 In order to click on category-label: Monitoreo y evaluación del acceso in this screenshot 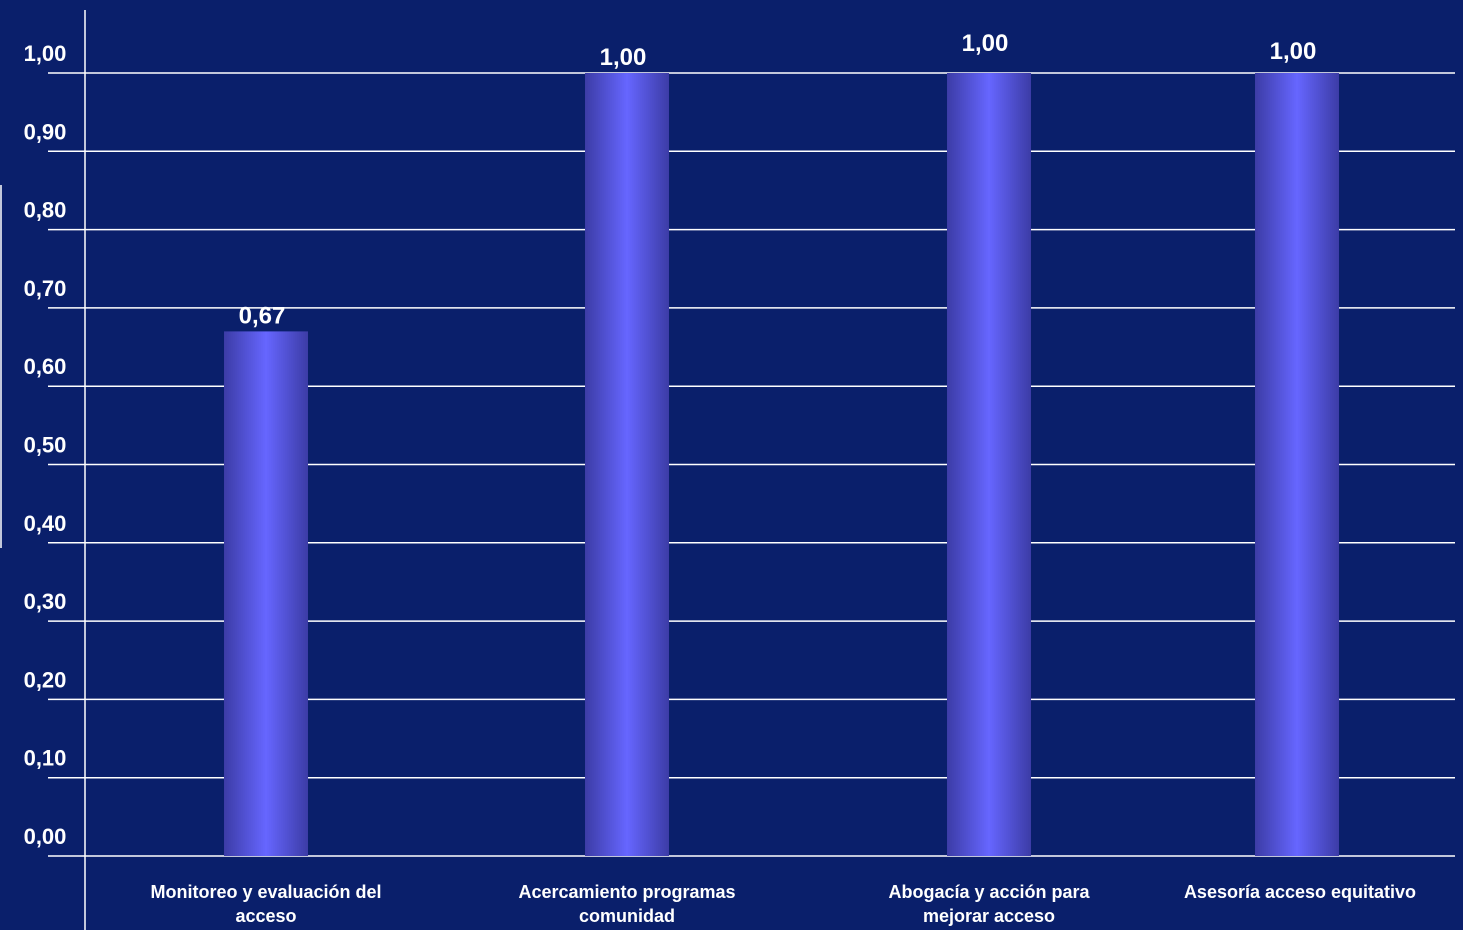, I will do `click(265, 904)`.